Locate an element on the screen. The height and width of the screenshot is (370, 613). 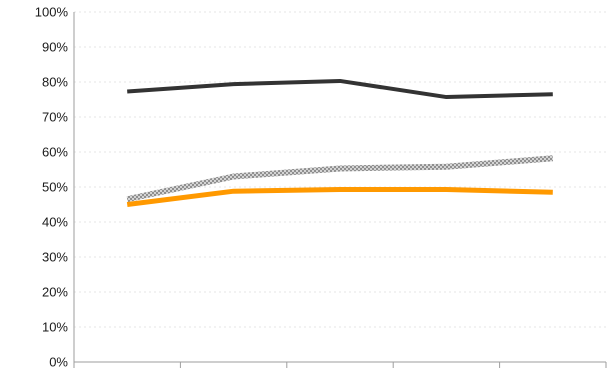
y-tick-label: 20% is located at coordinates (55, 292).